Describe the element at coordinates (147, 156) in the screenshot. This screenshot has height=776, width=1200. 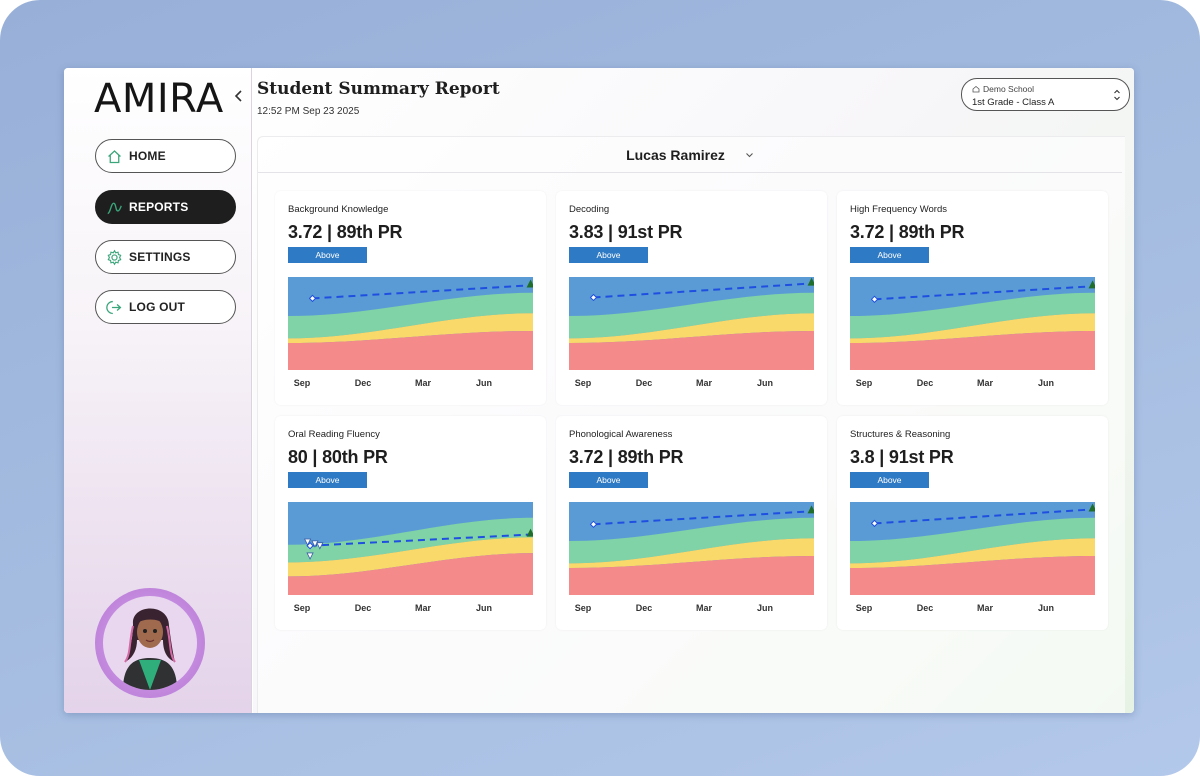
I see `sidebar-item-label: HOME` at that location.